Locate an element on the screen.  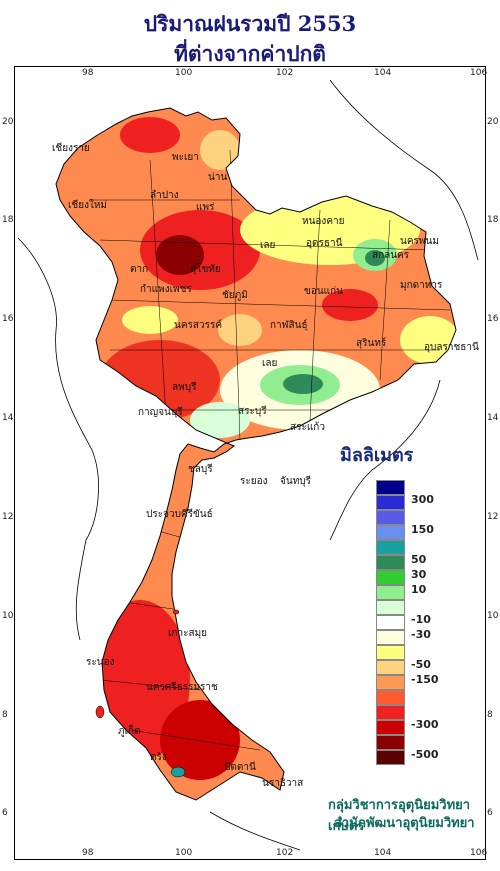
credit-line-1: กลุ่มวิชาการอุตุนิยมวิทยาเกษตร is located at coordinates (399, 816).